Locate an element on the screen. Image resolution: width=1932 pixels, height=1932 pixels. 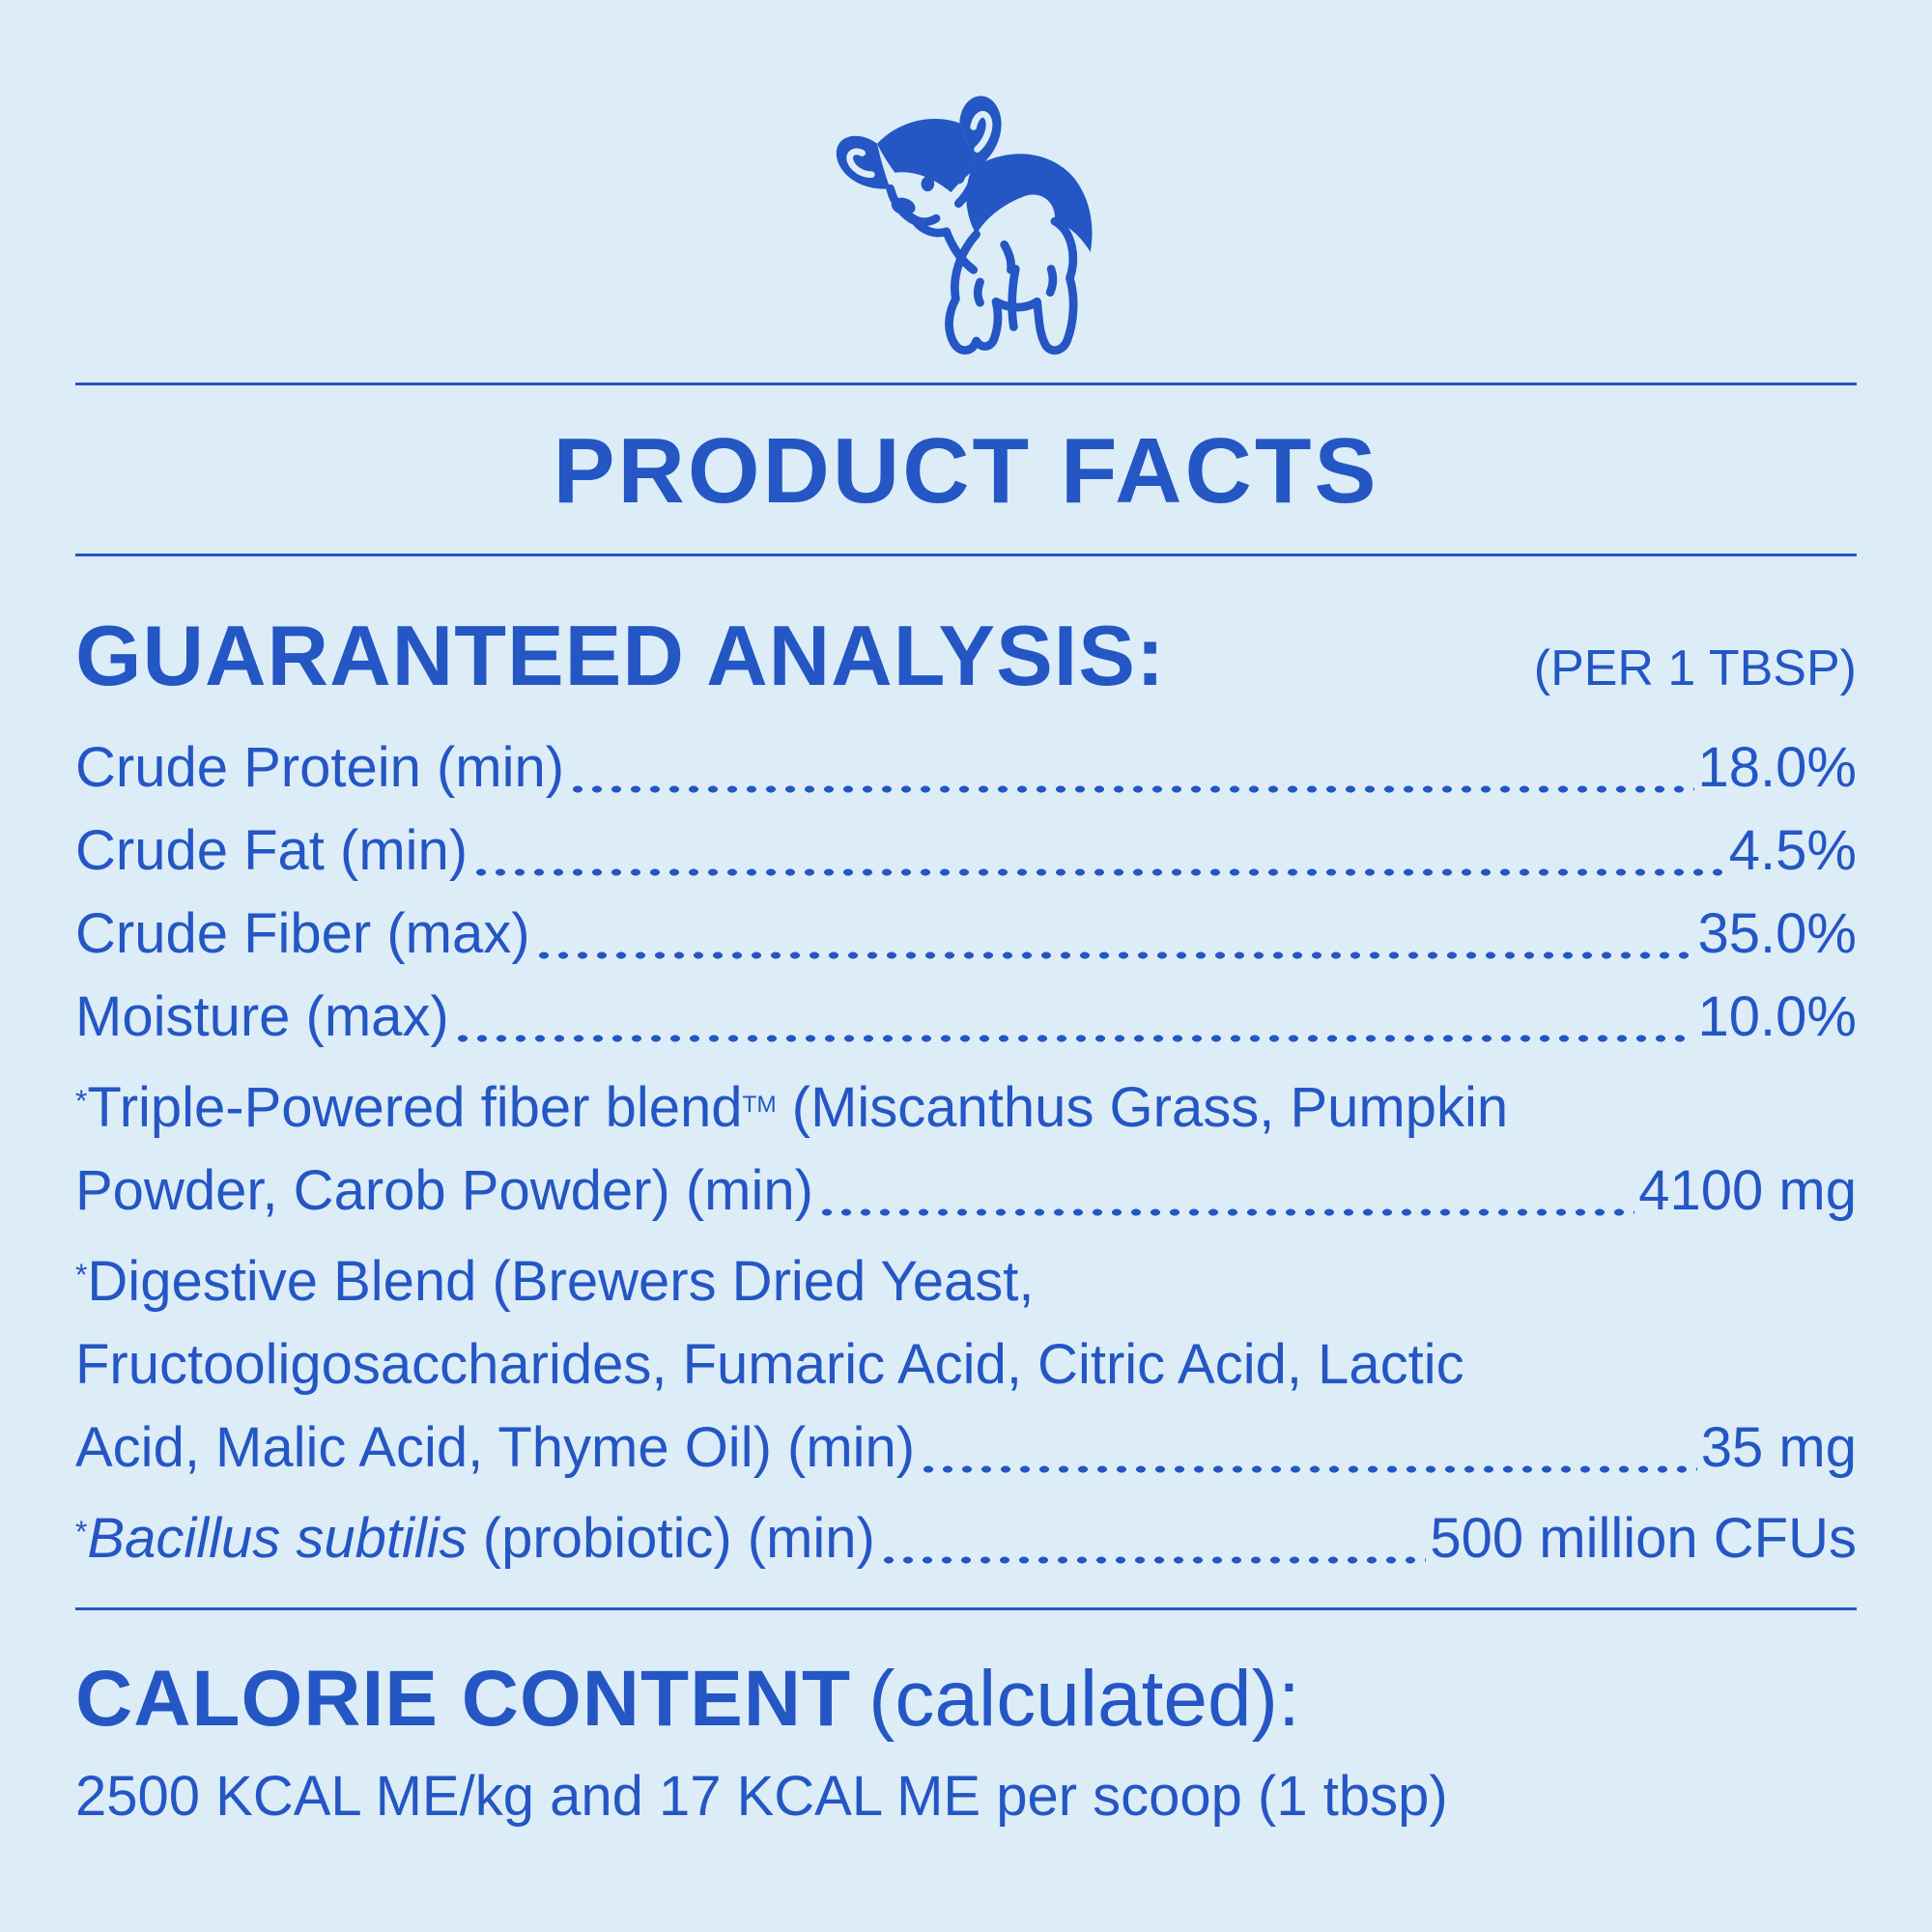
analysis-row-digestive-blend-line3: Acid, Malic Acid, Thyme Oil) (min) 35 mg is located at coordinates (966, 1448).